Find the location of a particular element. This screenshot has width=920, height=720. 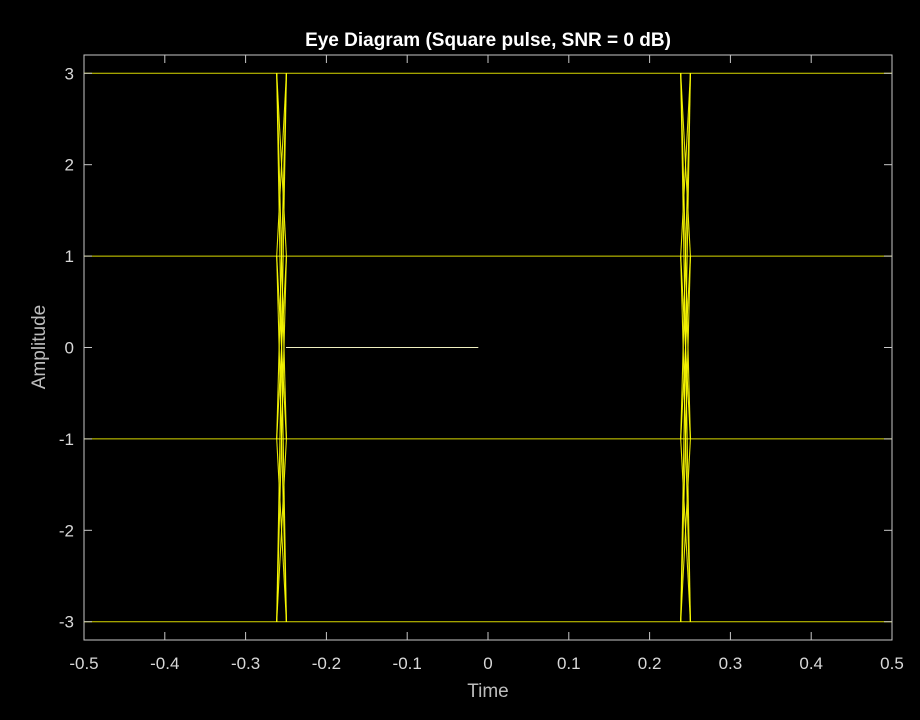

x-tick-label: -0.1 is located at coordinates (407, 663).